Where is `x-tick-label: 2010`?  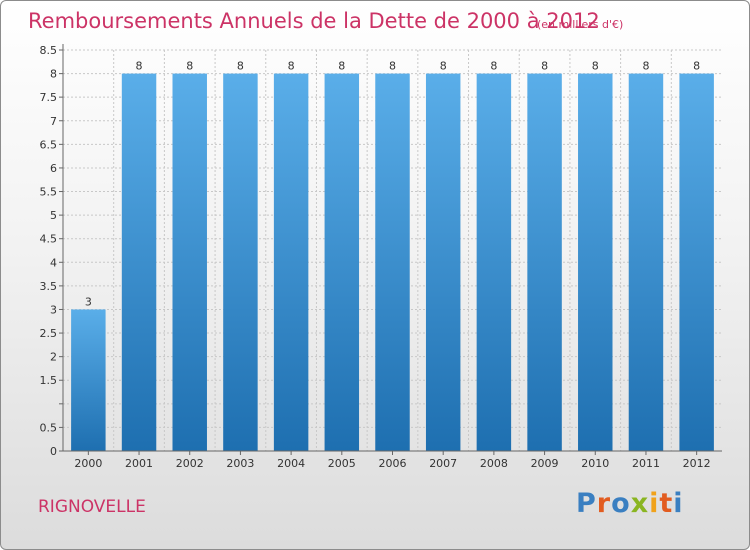 x-tick-label: 2010 is located at coordinates (595, 463).